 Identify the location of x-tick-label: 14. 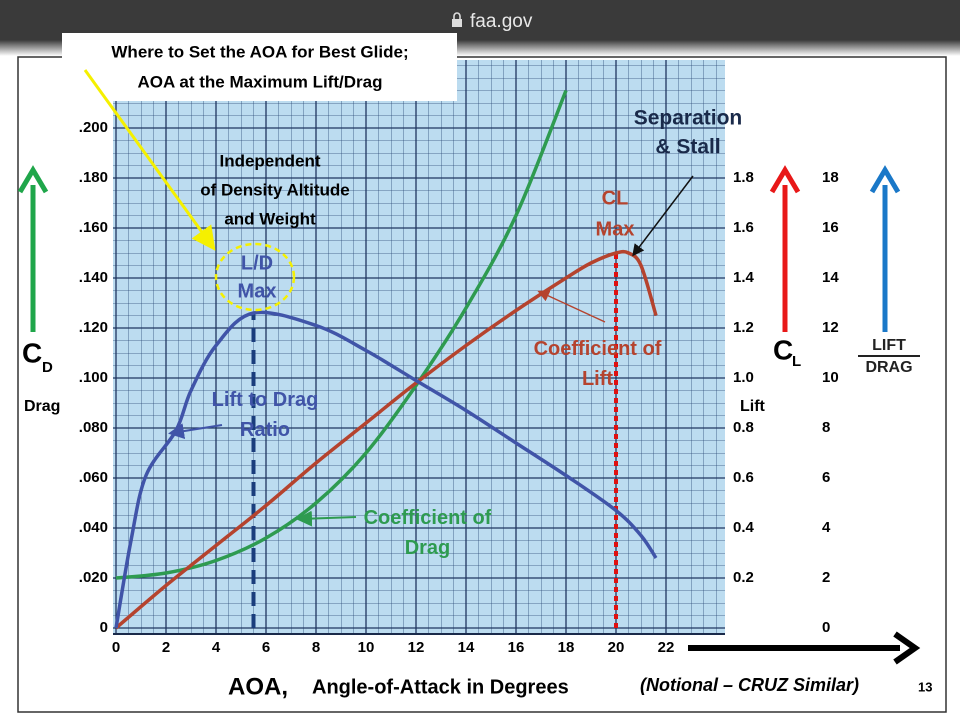
(466, 647).